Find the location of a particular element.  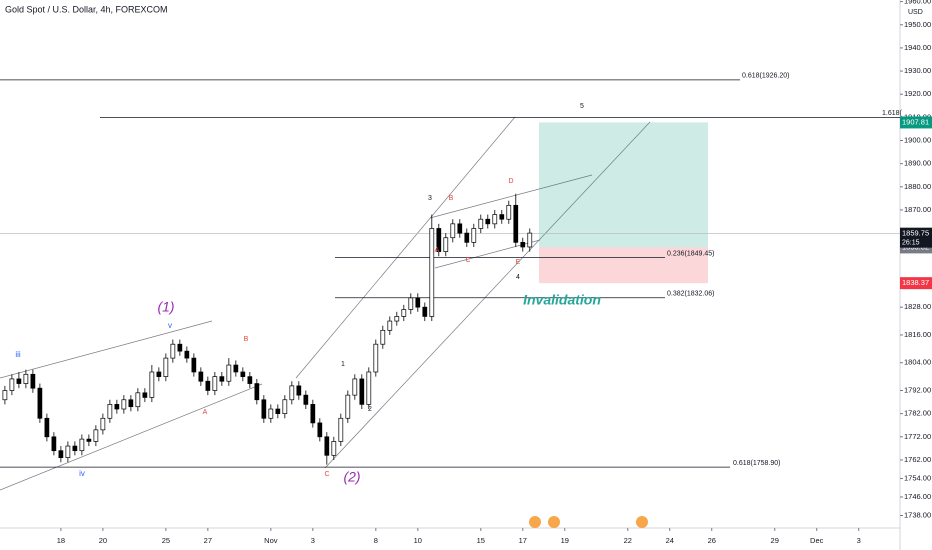

x-tick-label: 17 is located at coordinates (523, 540).